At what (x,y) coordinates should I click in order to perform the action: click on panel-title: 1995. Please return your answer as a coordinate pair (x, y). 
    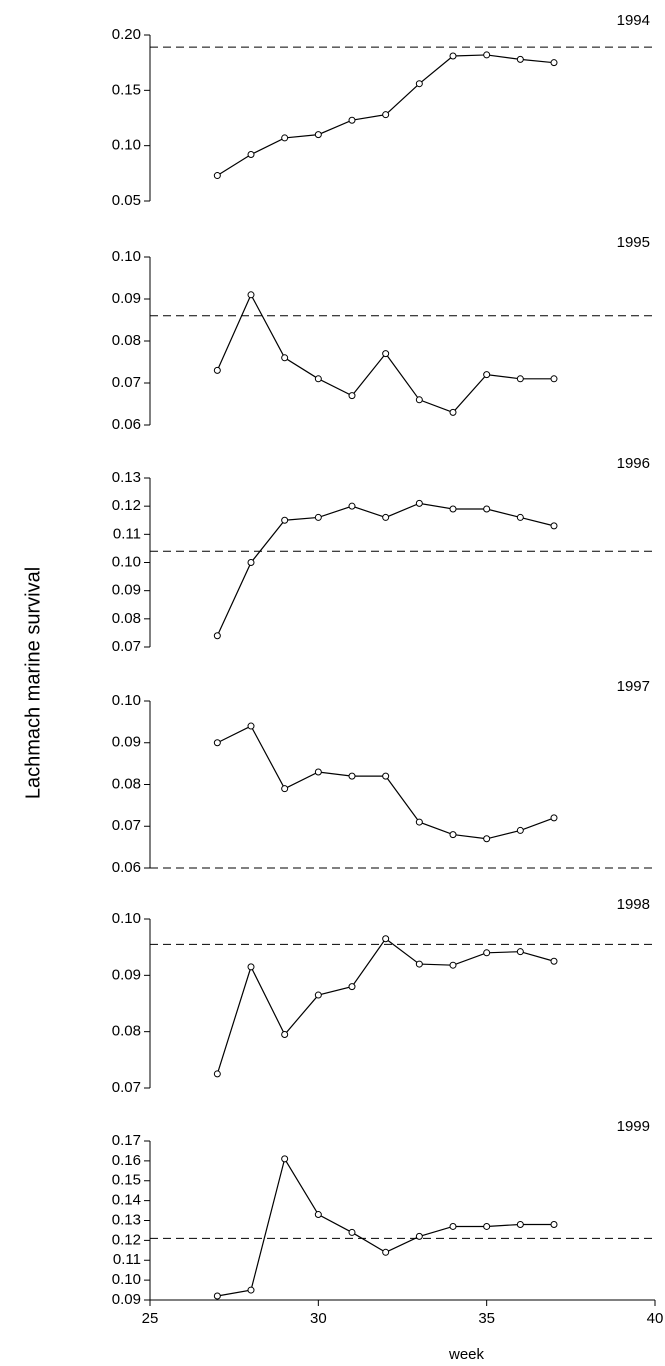
    Looking at the image, I should click on (633, 242).